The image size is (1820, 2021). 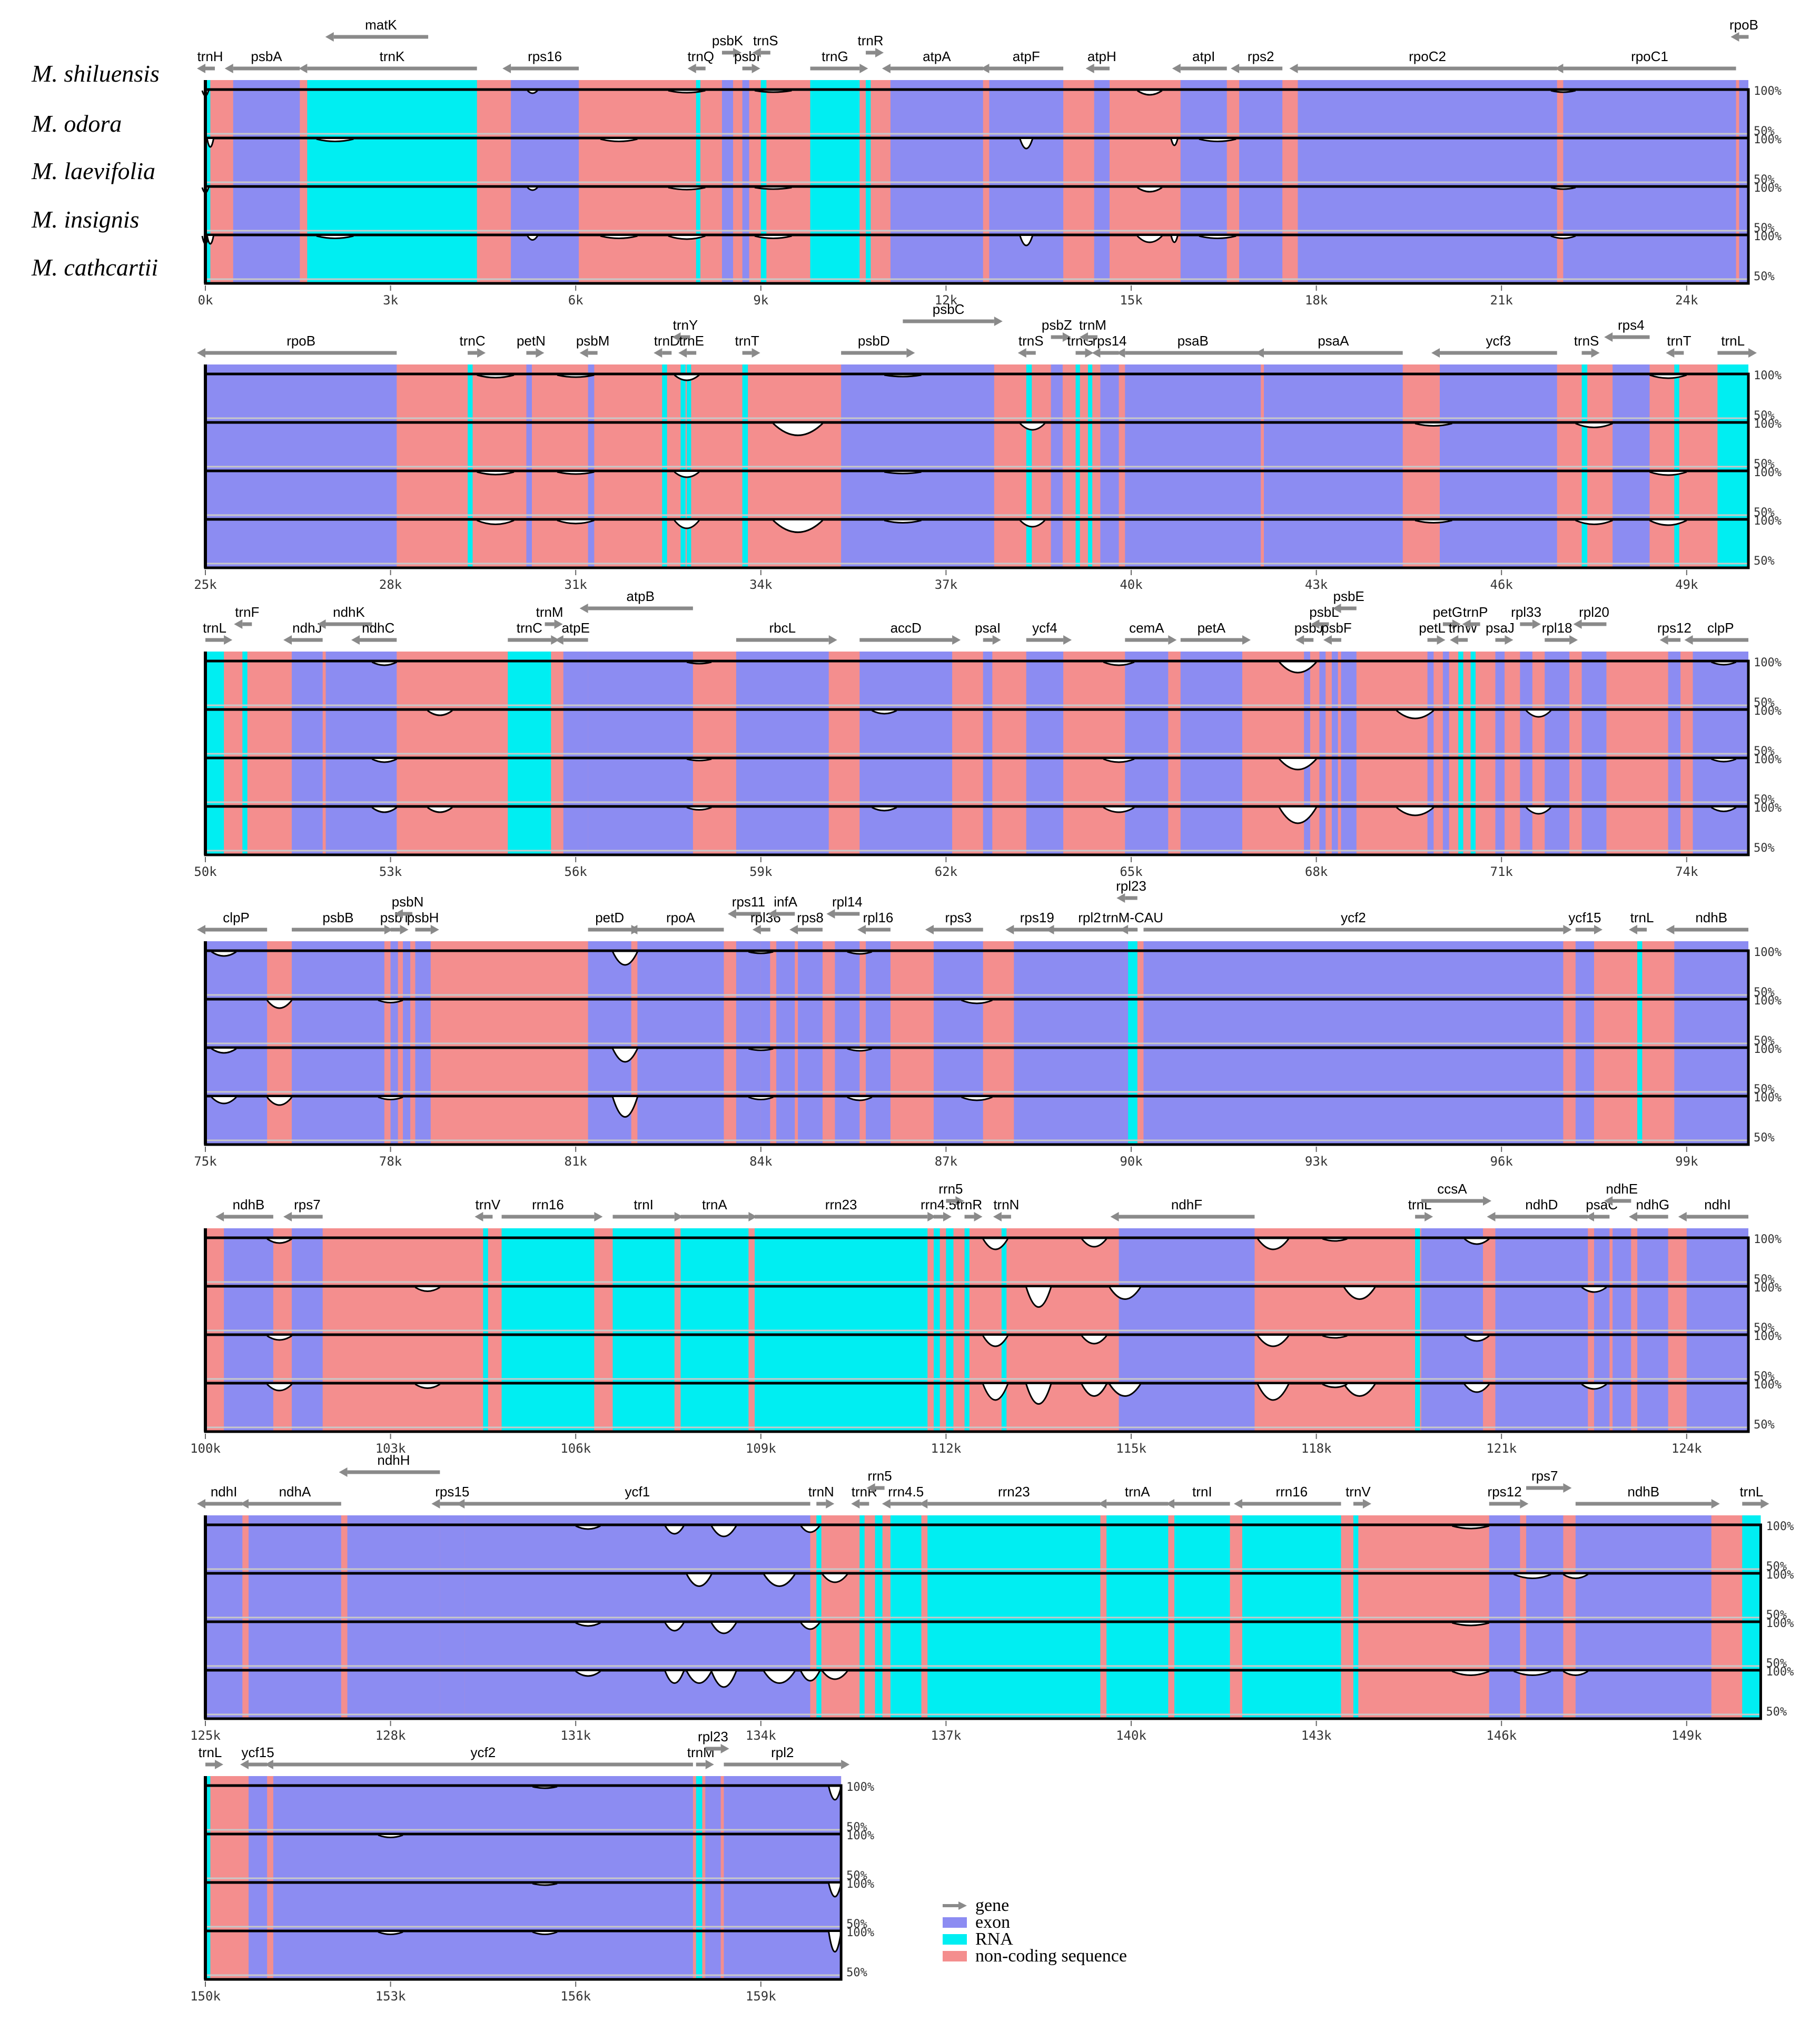 I want to click on gene-label: rps7, so click(x=1544, y=1476).